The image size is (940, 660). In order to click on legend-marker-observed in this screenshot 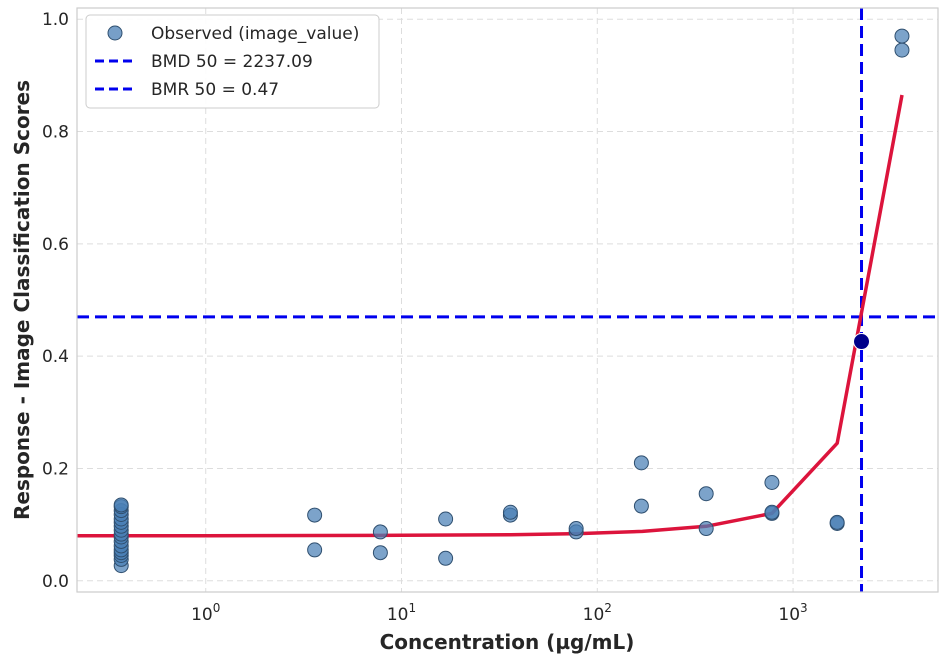, I will do `click(115, 33)`.